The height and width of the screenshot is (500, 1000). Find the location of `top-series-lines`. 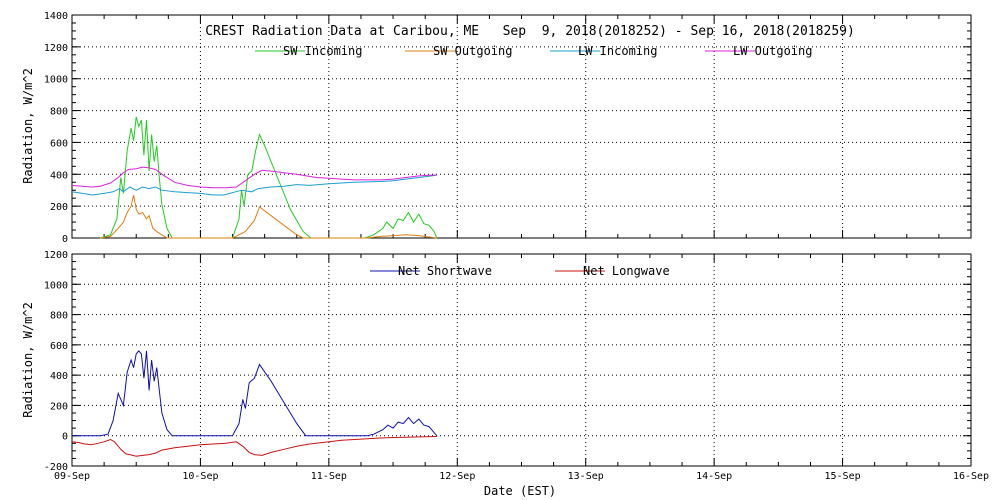

top-series-lines is located at coordinates (254, 177).